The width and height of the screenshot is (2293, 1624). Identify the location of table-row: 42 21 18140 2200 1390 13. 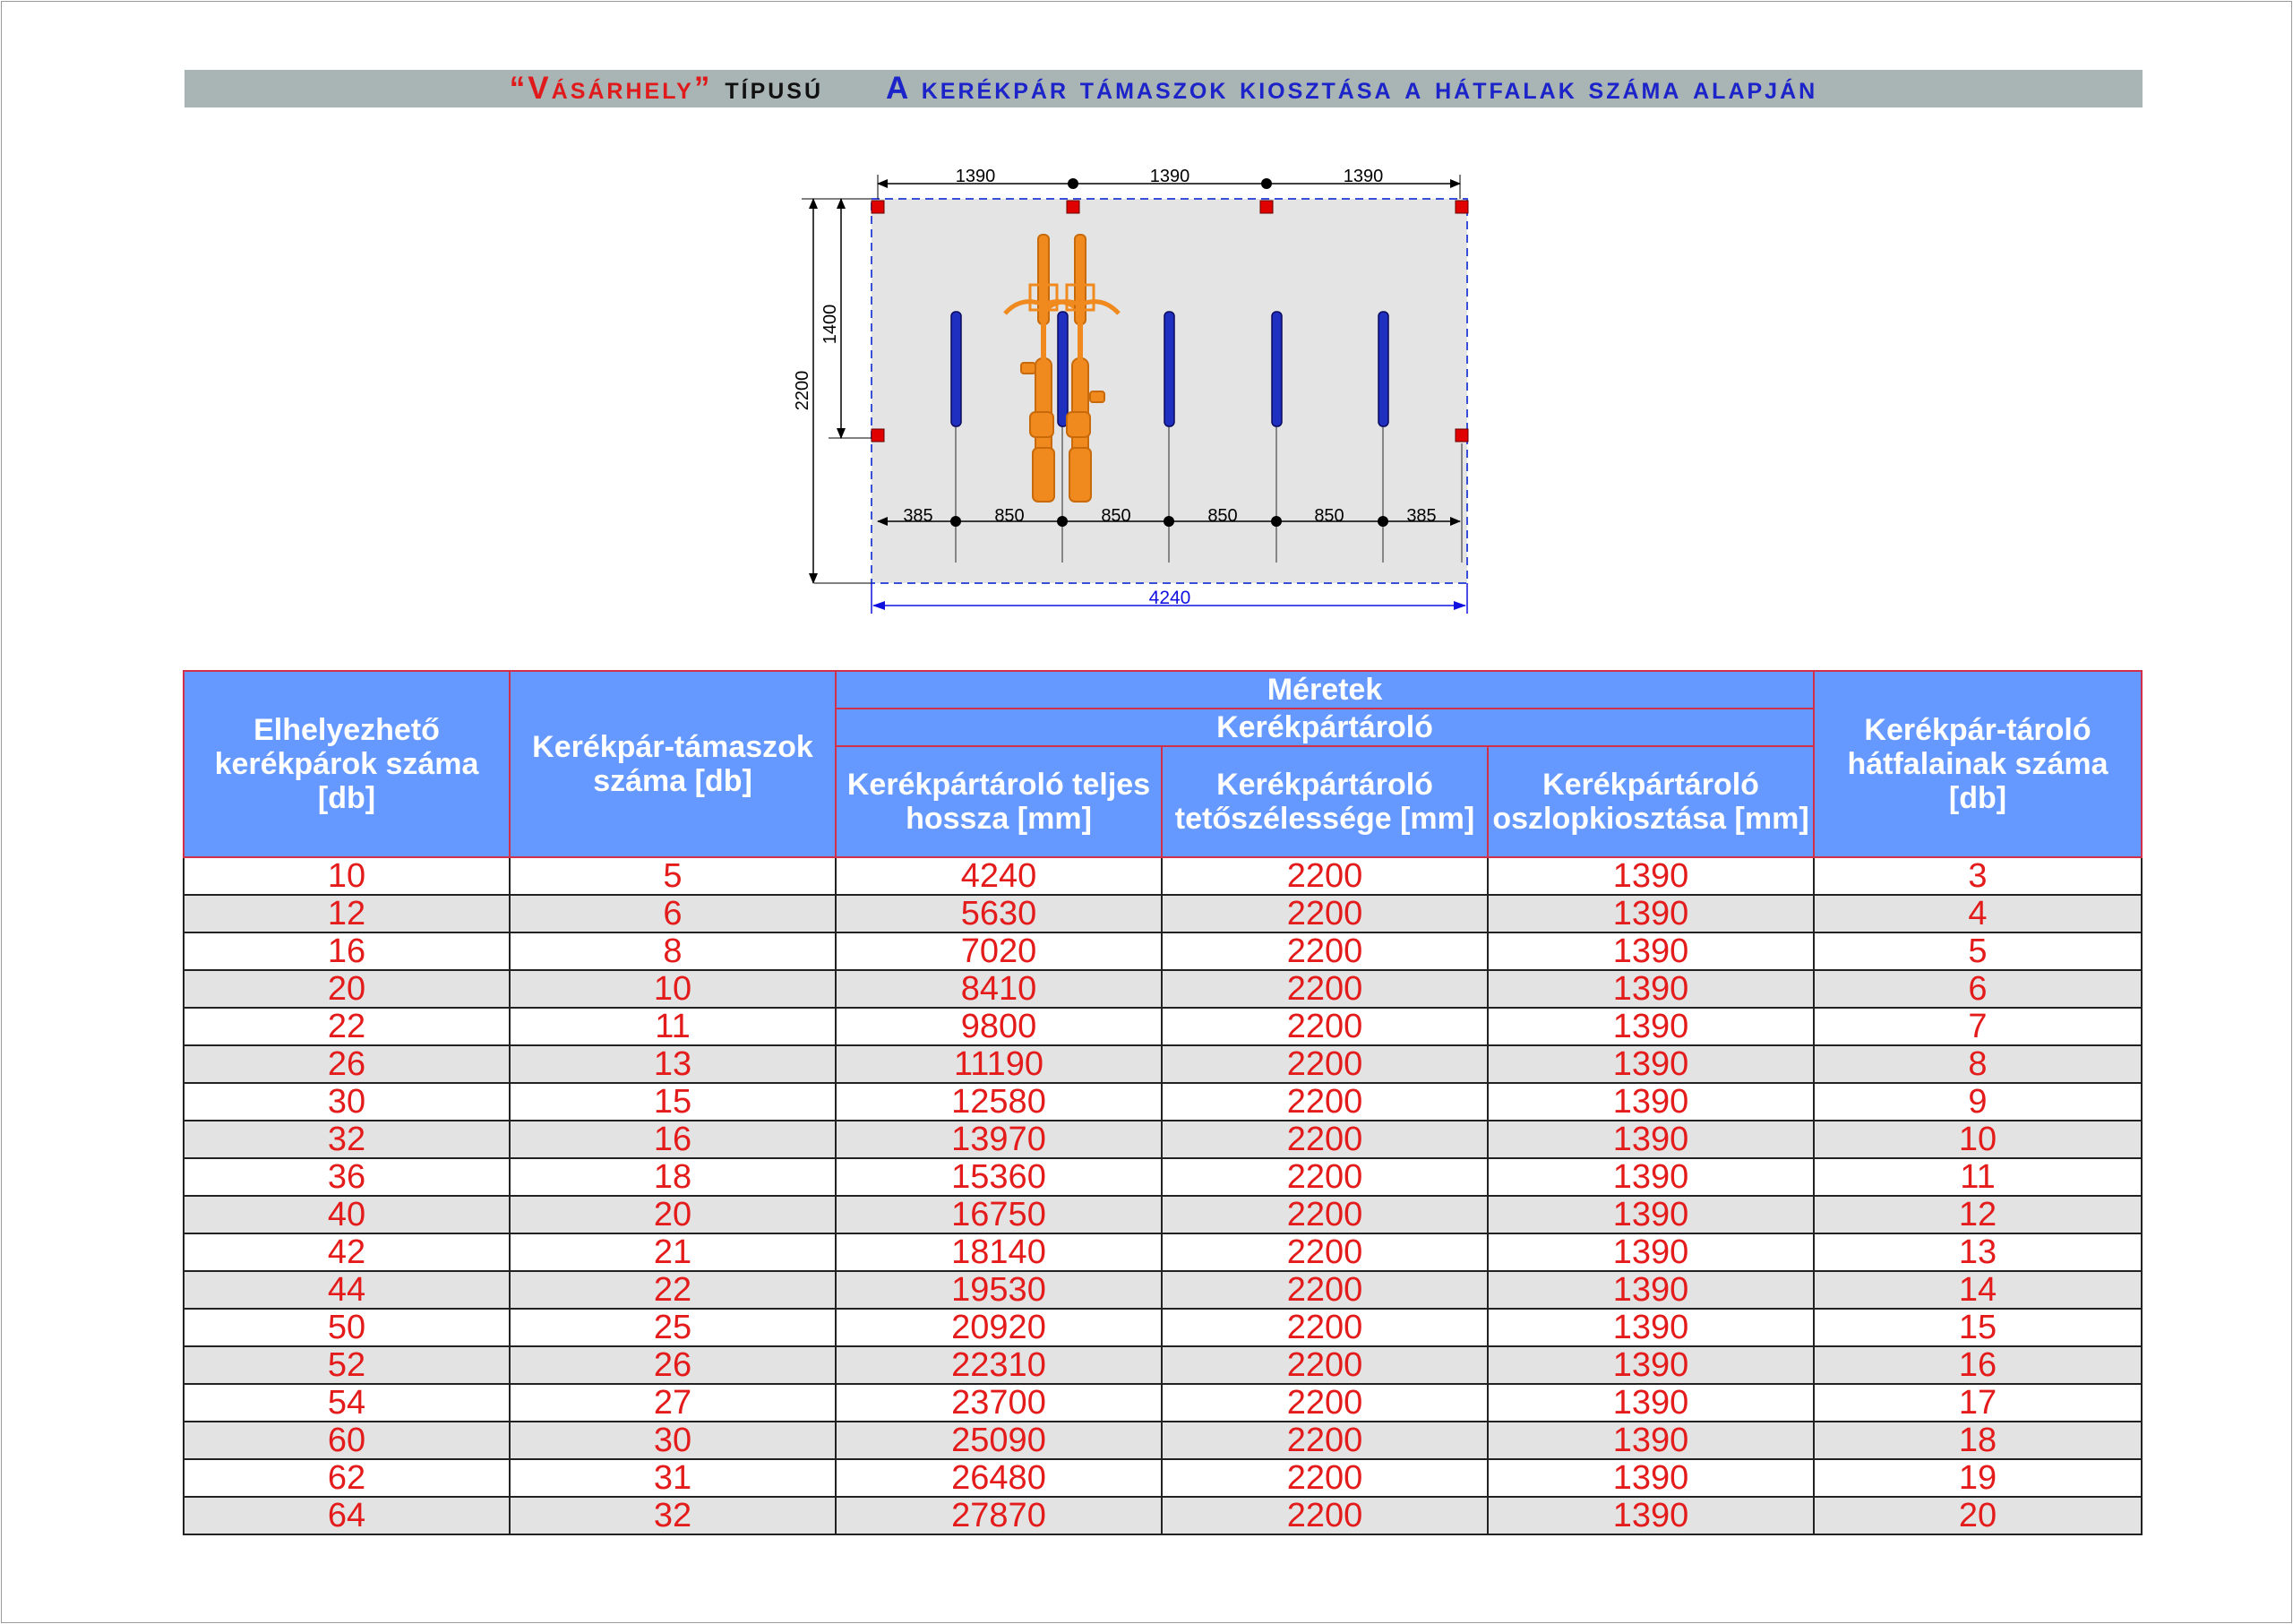
(1163, 1252).